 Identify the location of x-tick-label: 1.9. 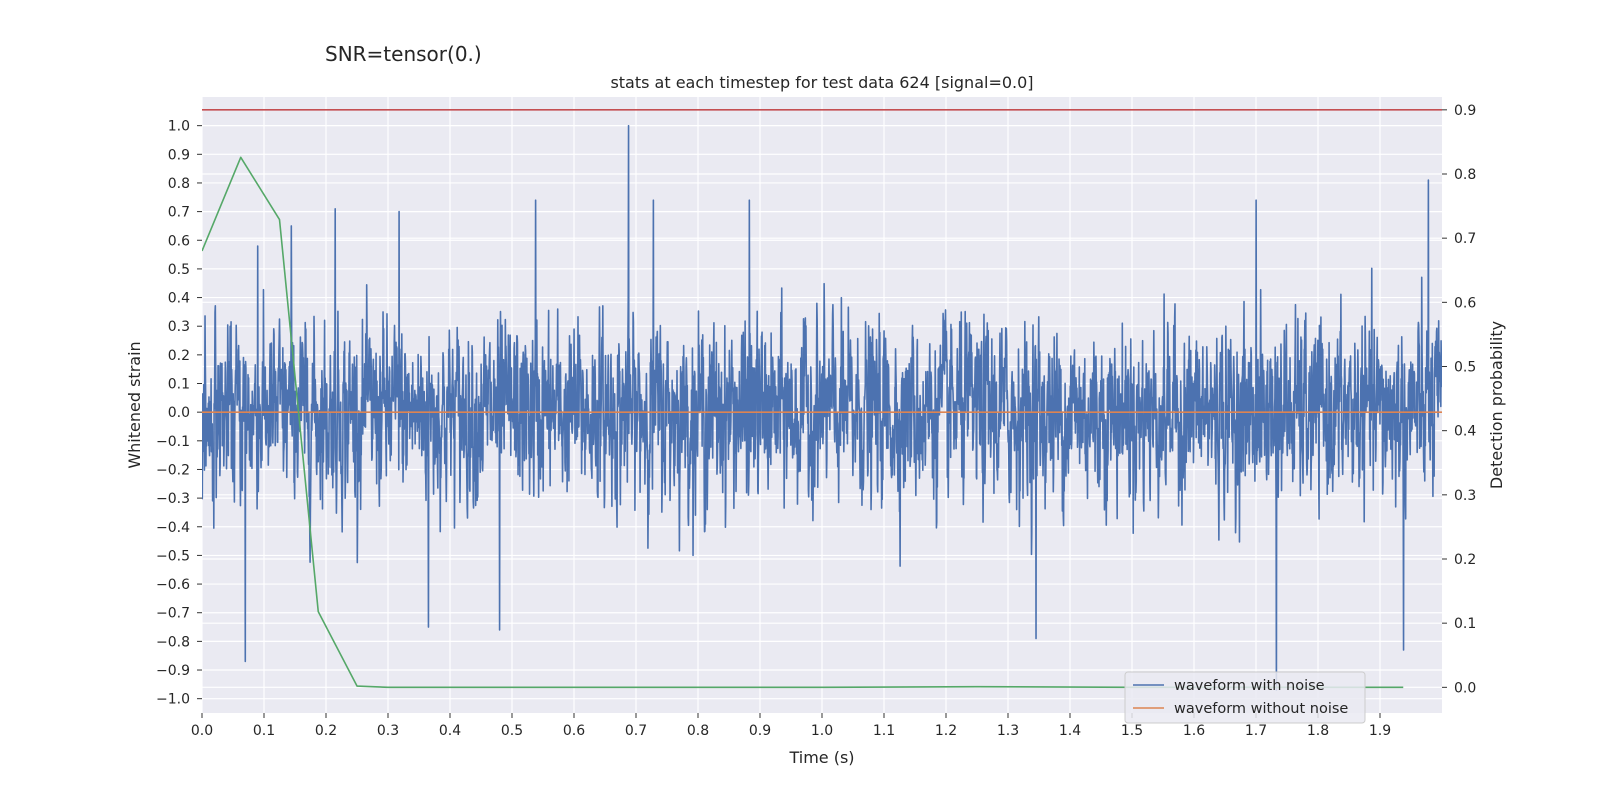
(1380, 731).